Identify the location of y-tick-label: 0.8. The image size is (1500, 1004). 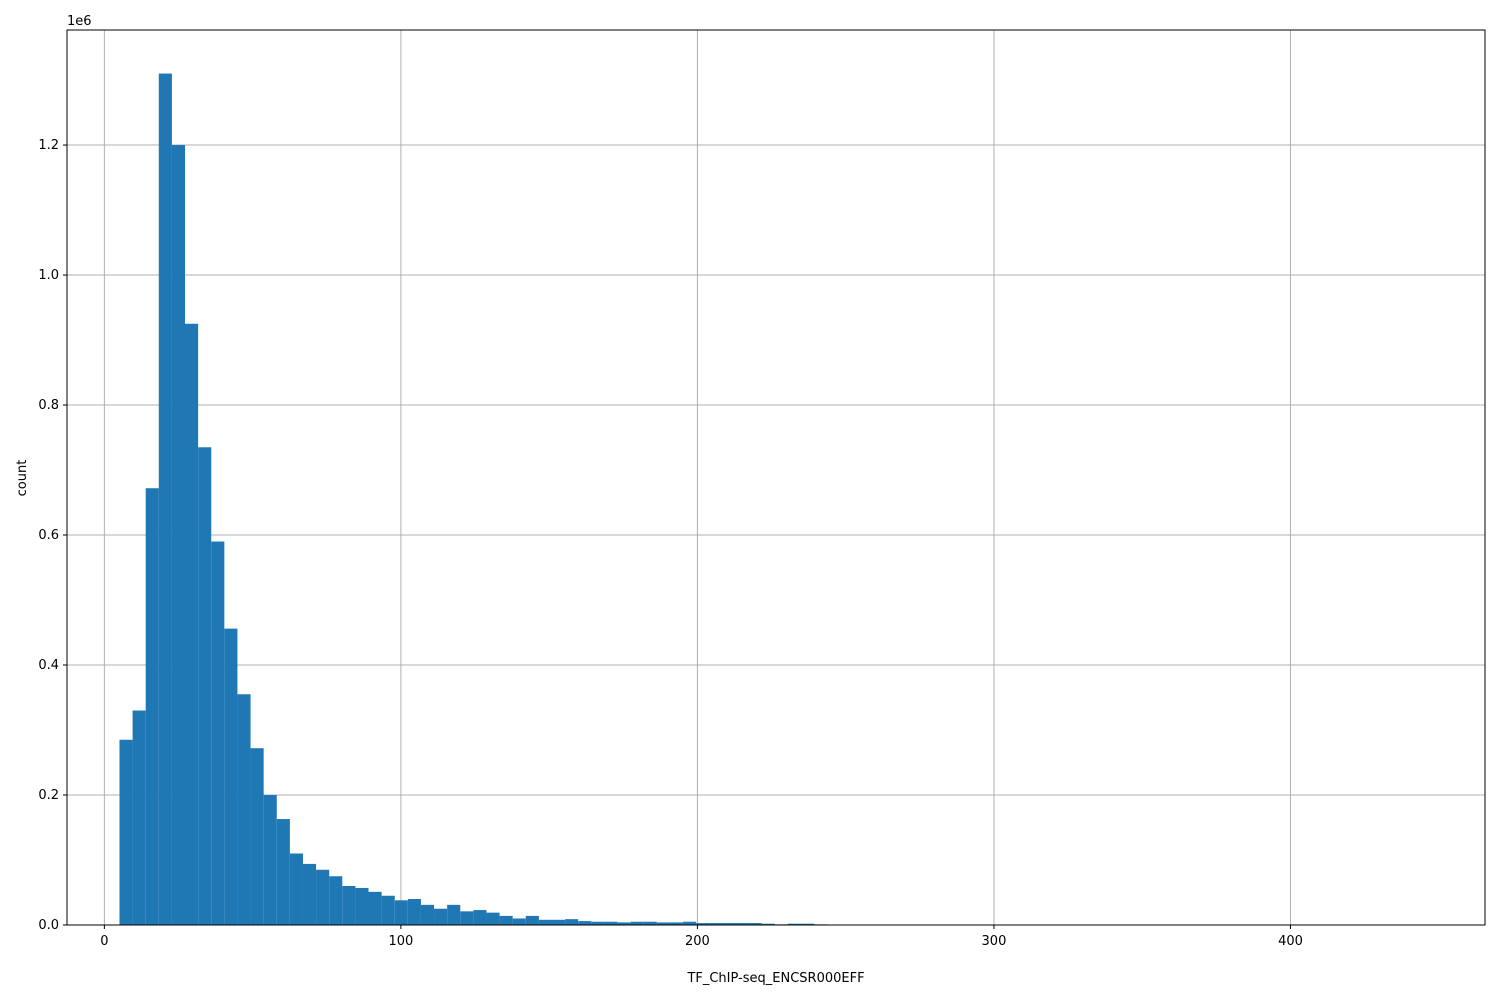
(48, 405).